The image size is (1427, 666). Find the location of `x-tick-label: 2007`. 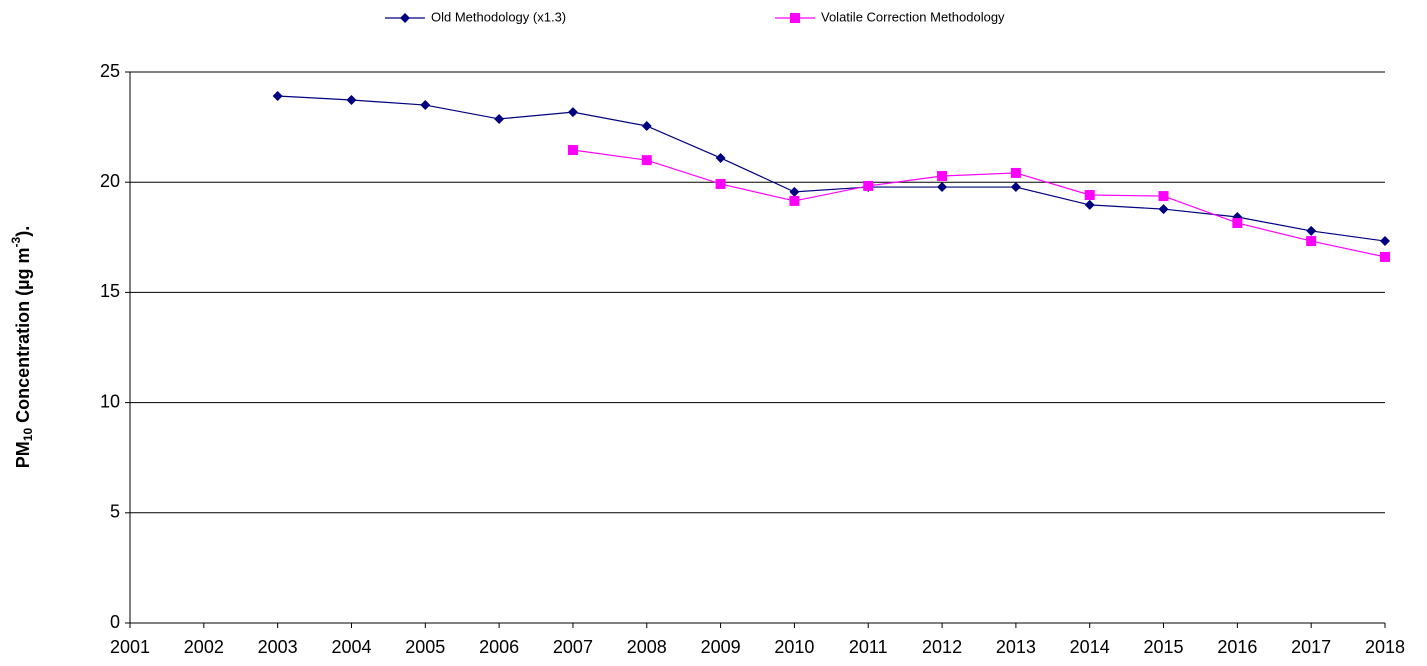

x-tick-label: 2007 is located at coordinates (573, 647).